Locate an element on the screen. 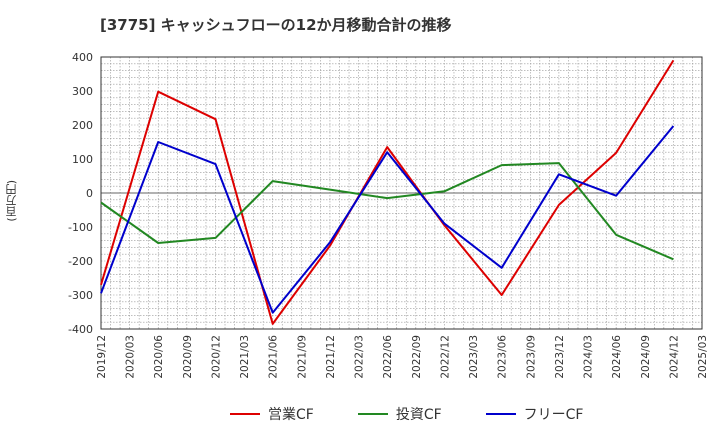 This screenshot has height=440, width=720. y-tick-label: -300 is located at coordinates (80, 295).